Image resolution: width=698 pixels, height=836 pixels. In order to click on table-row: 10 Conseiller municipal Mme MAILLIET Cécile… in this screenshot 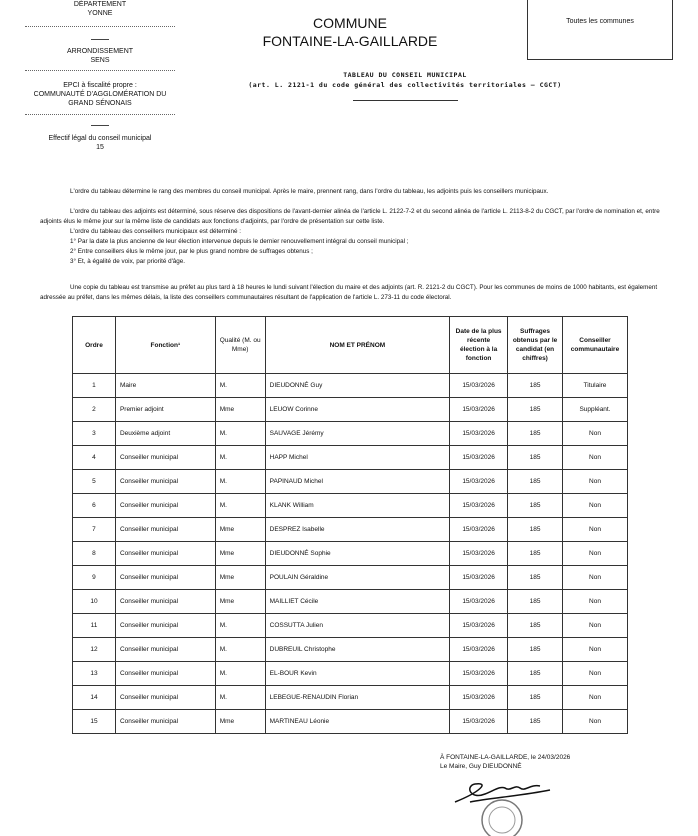, I will do `click(350, 601)`.